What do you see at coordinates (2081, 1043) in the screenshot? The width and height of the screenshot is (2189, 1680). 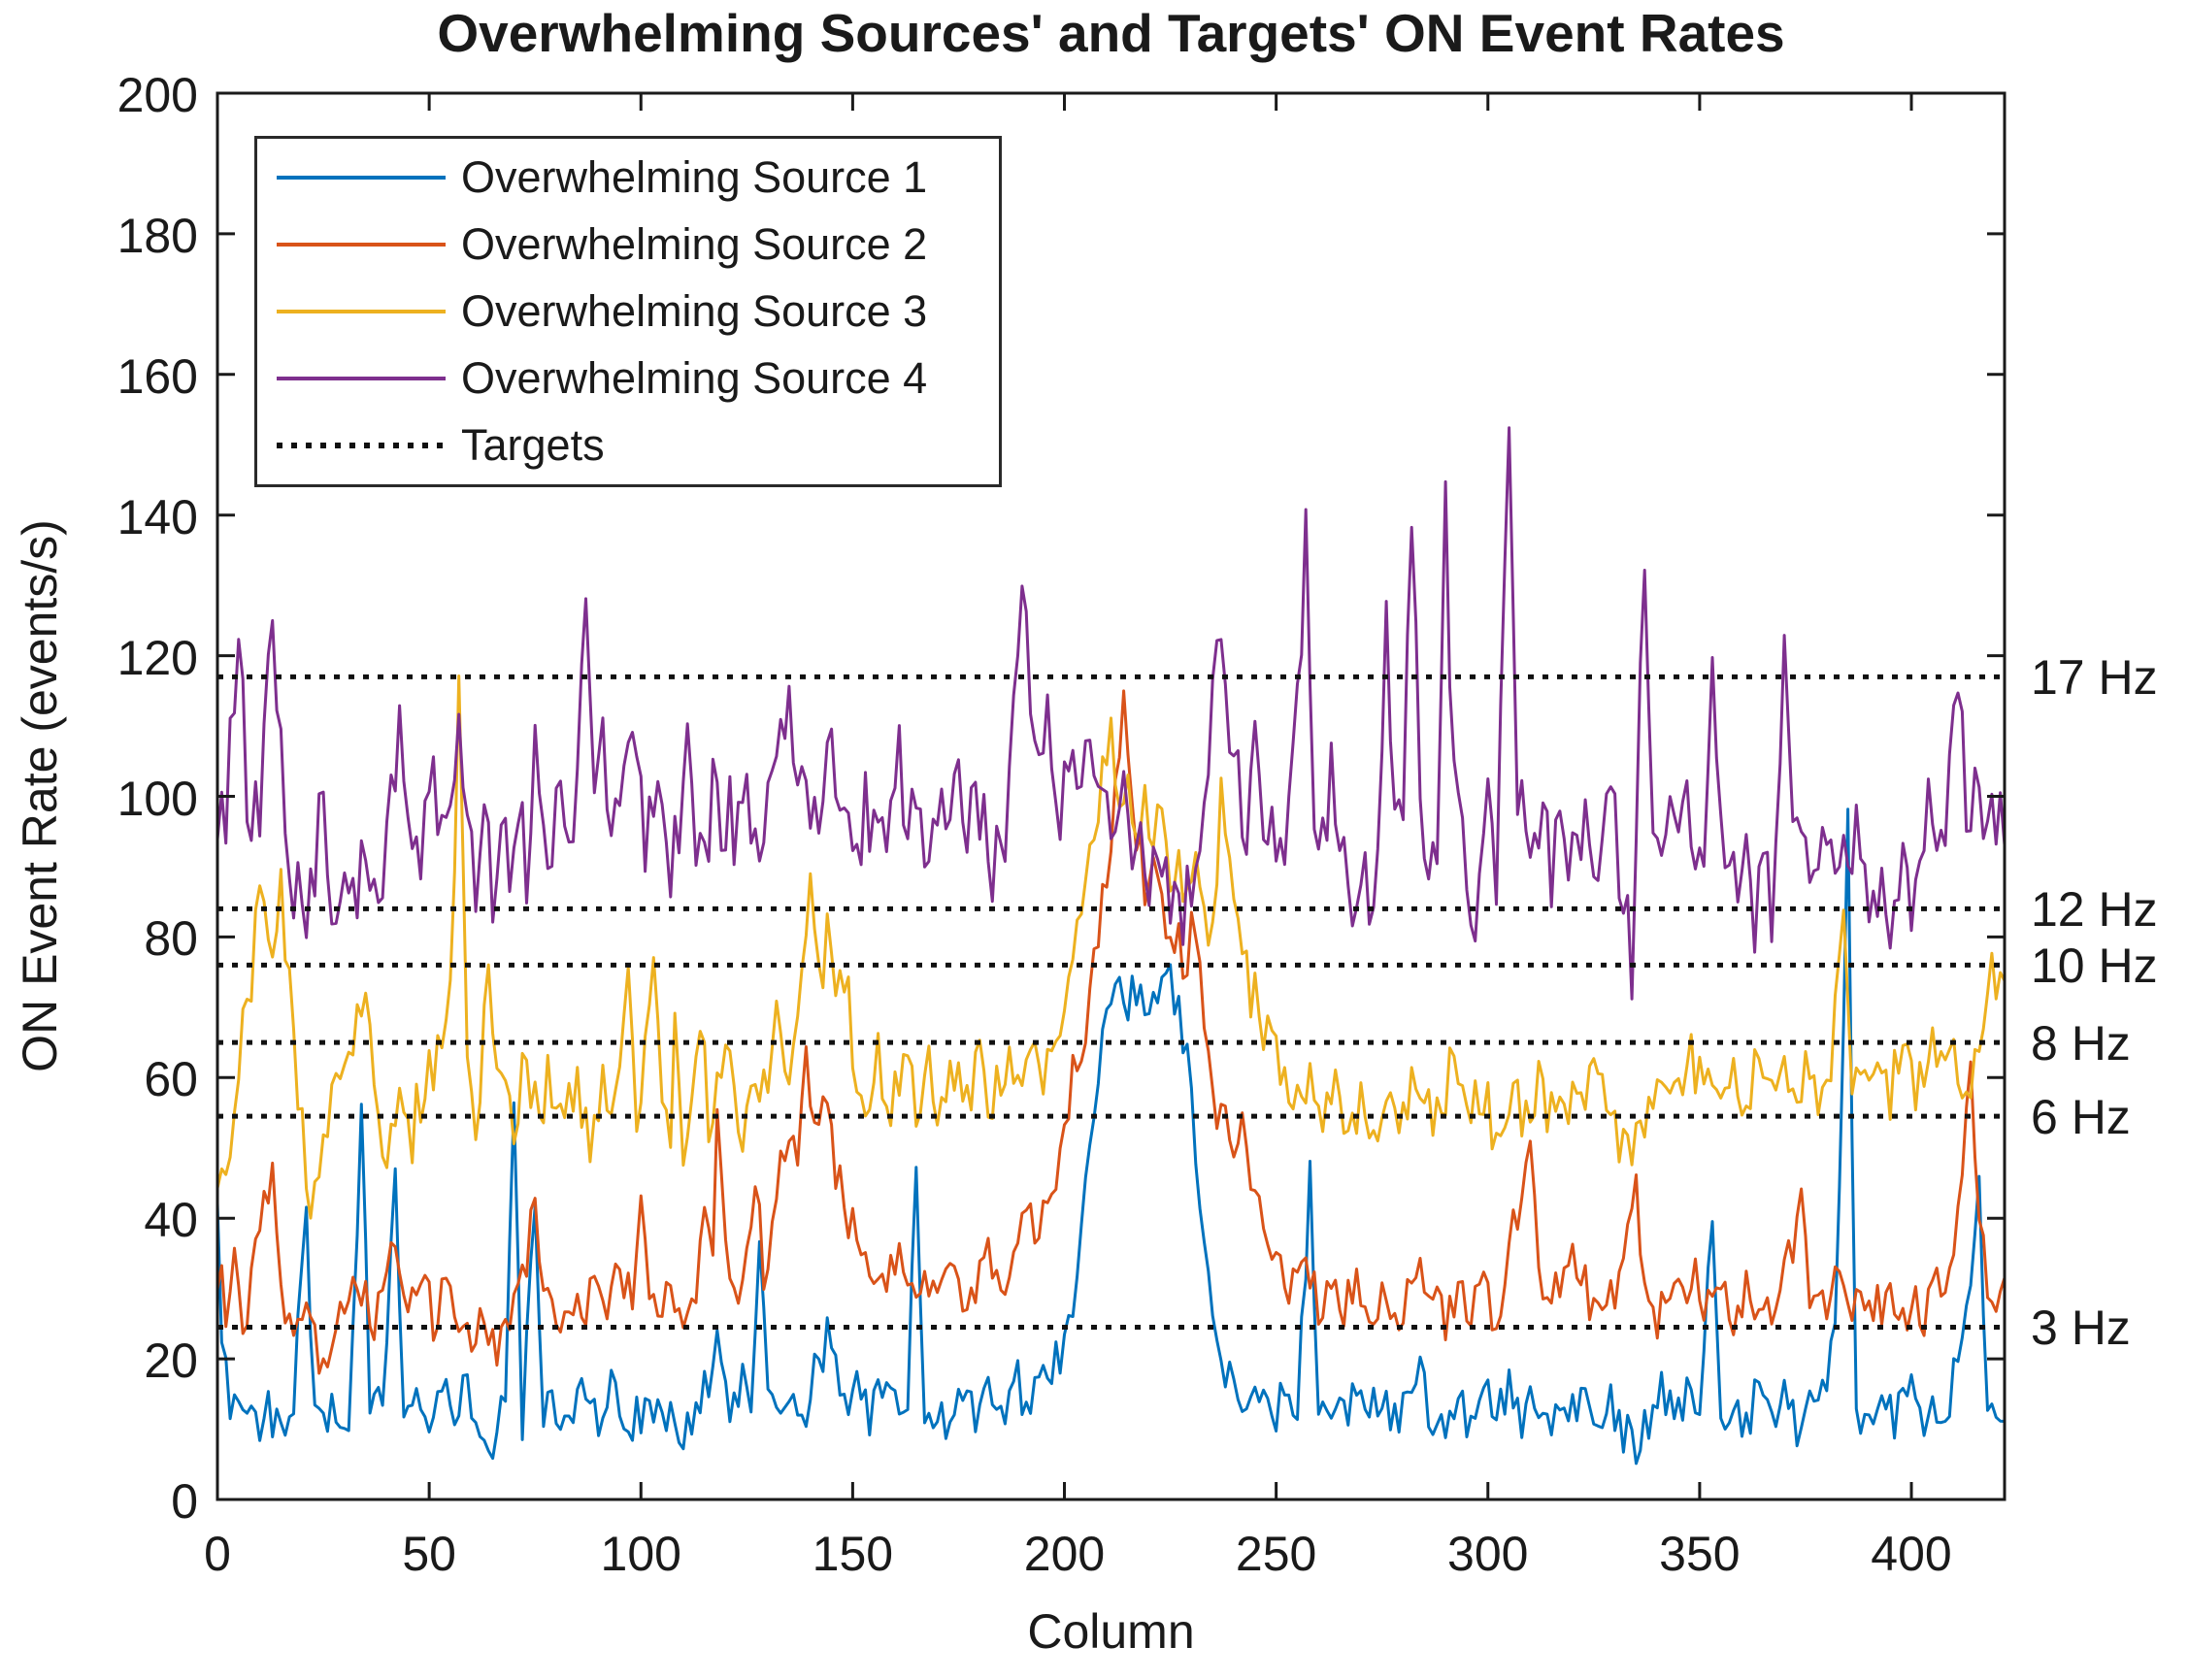 I see `target-hz-label: 8 Hz` at bounding box center [2081, 1043].